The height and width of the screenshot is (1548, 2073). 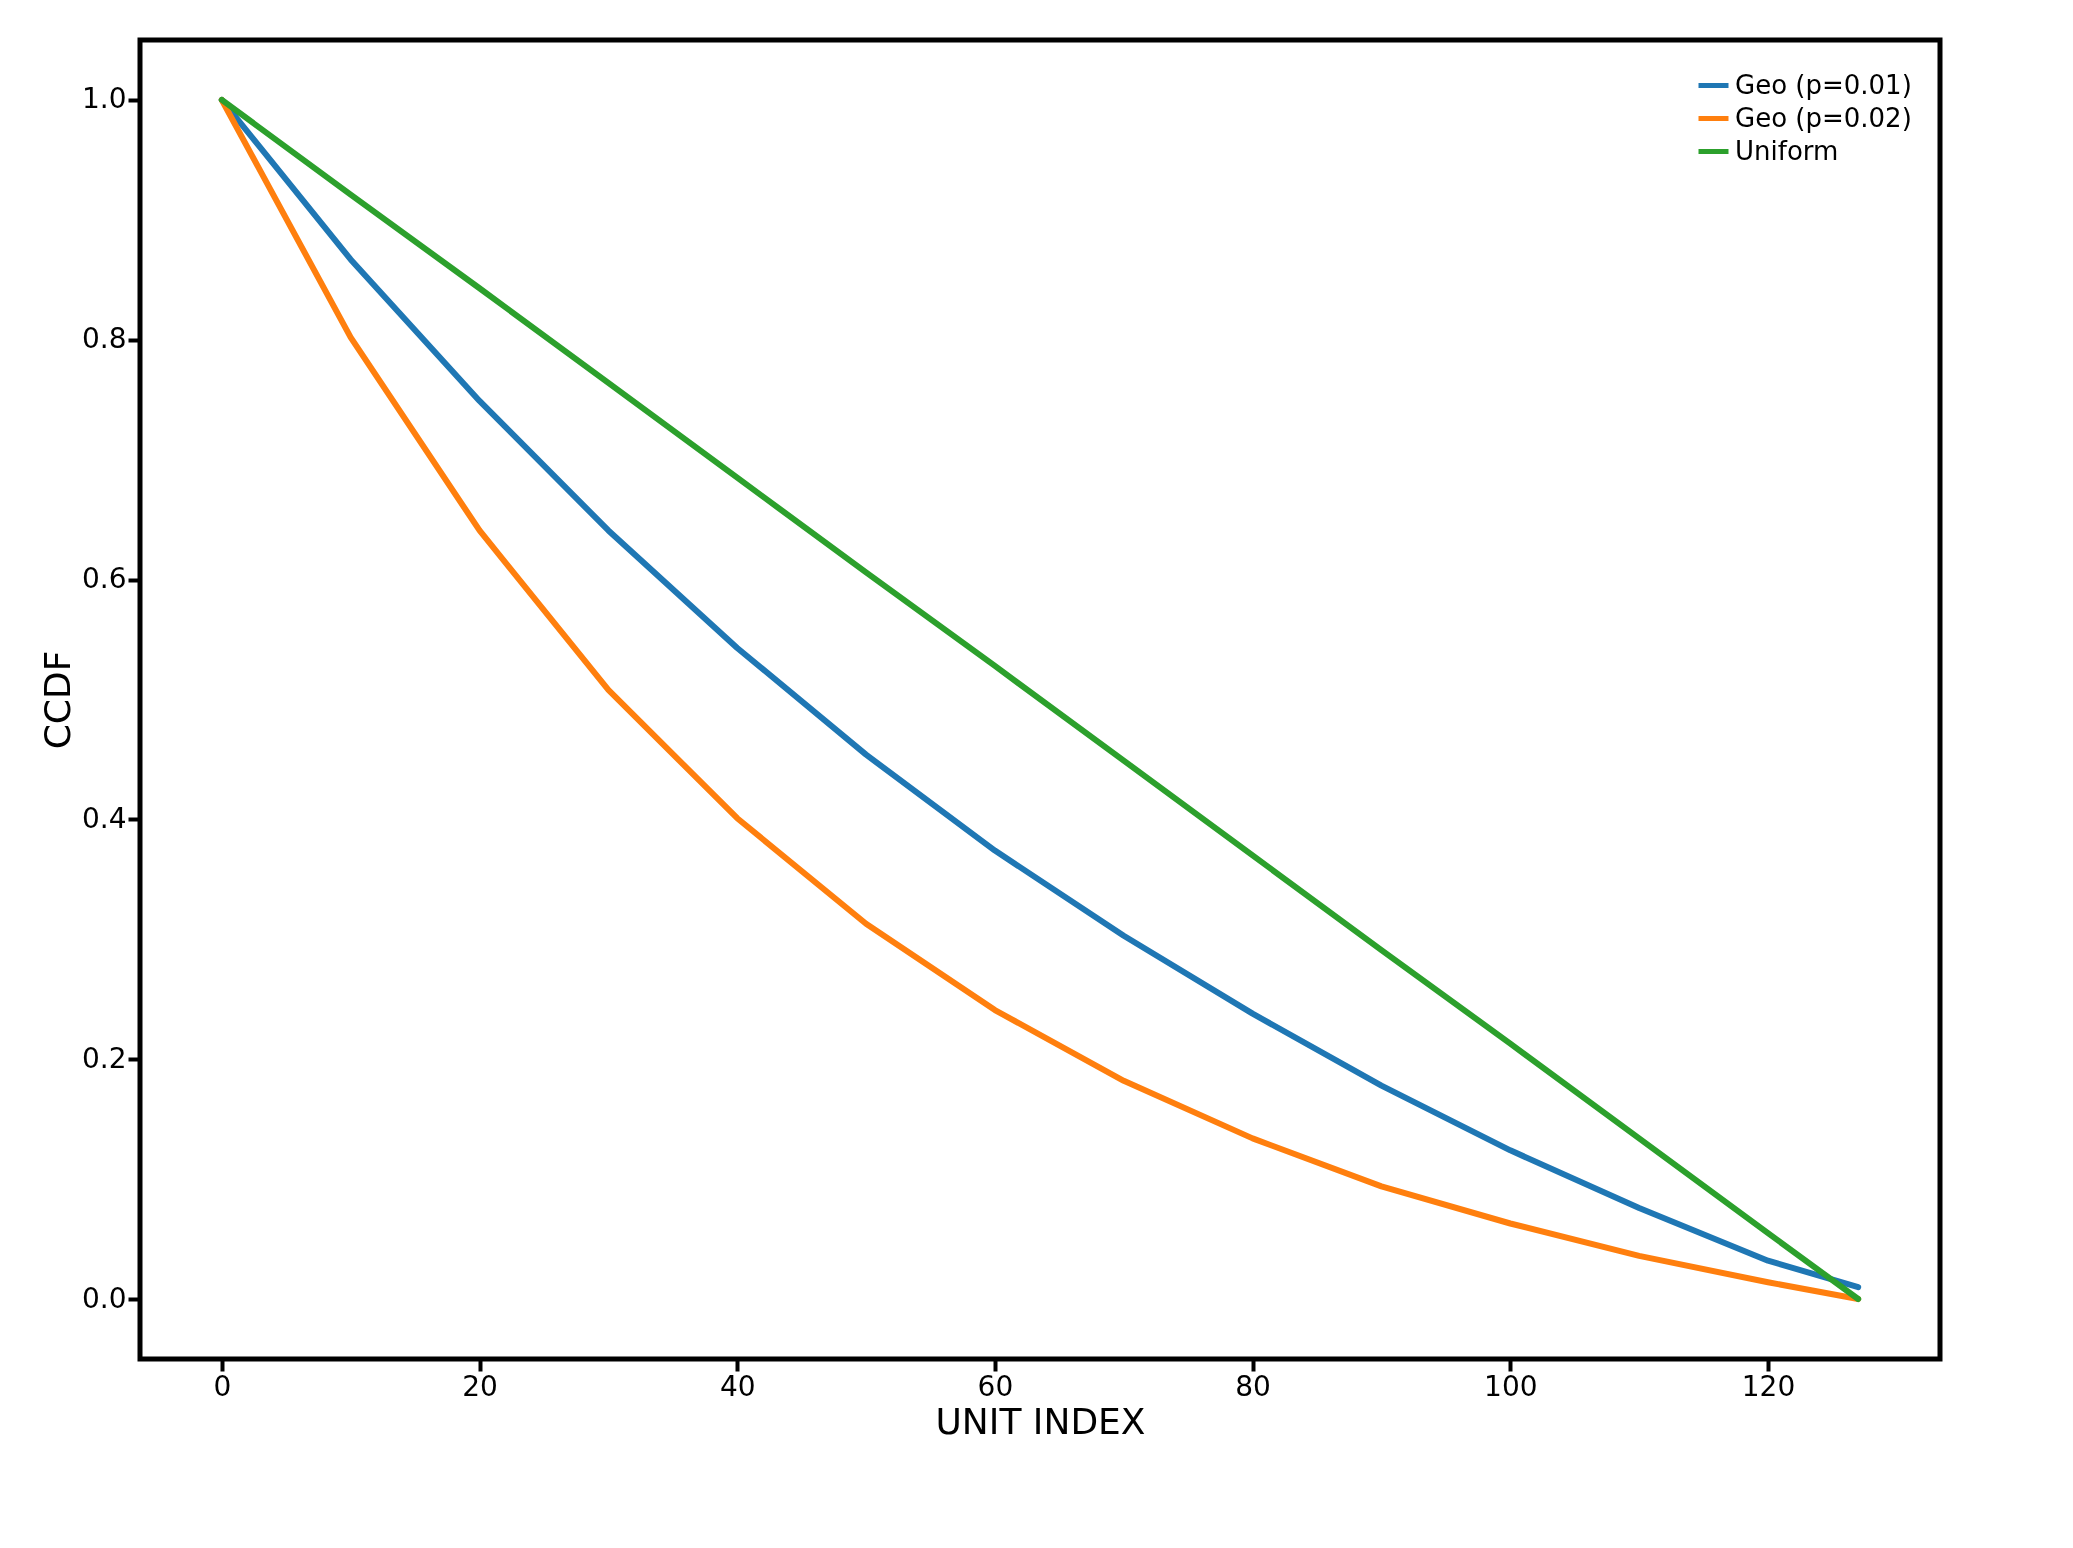 I want to click on x-tick-label: 80, so click(x=1253, y=1386).